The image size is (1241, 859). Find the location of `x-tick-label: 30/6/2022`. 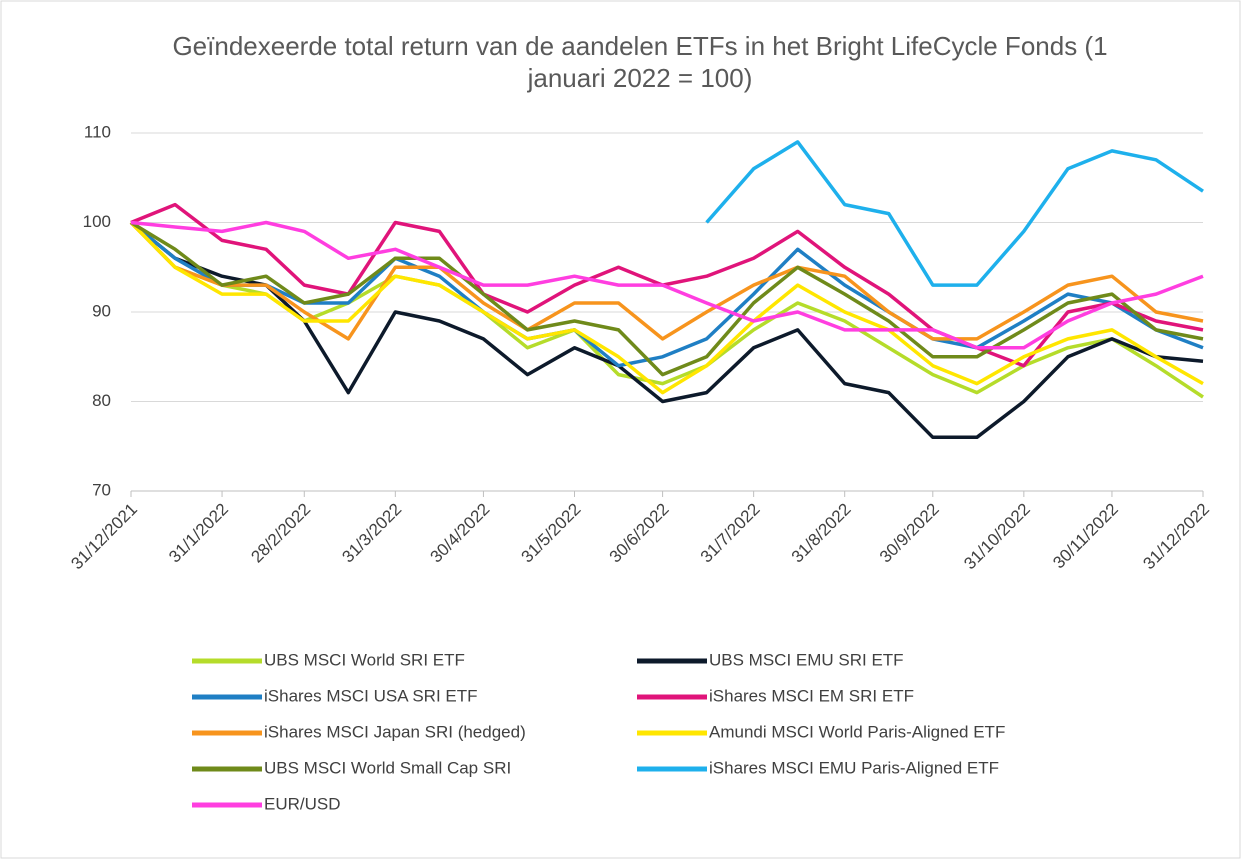

x-tick-label: 30/6/2022 is located at coordinates (639, 533).